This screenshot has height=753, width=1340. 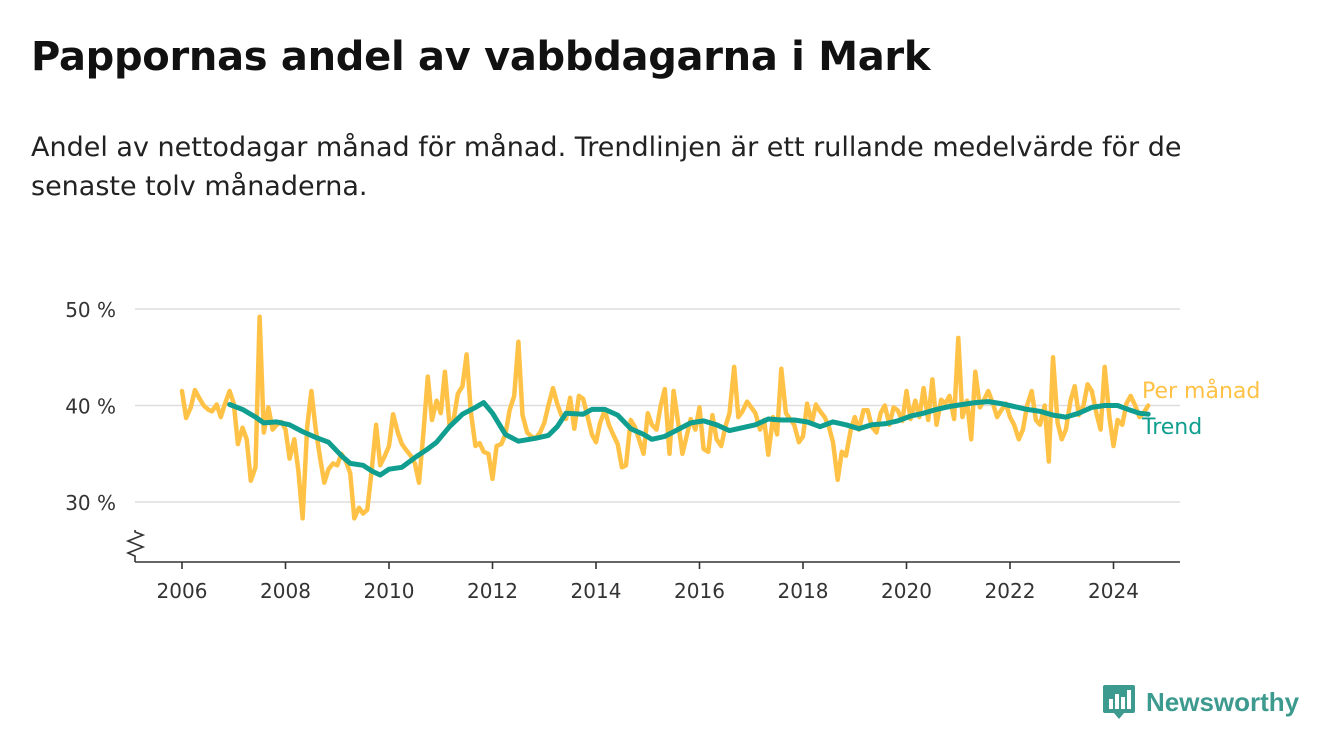 I want to click on x-tick-label: 2008, so click(x=285, y=591).